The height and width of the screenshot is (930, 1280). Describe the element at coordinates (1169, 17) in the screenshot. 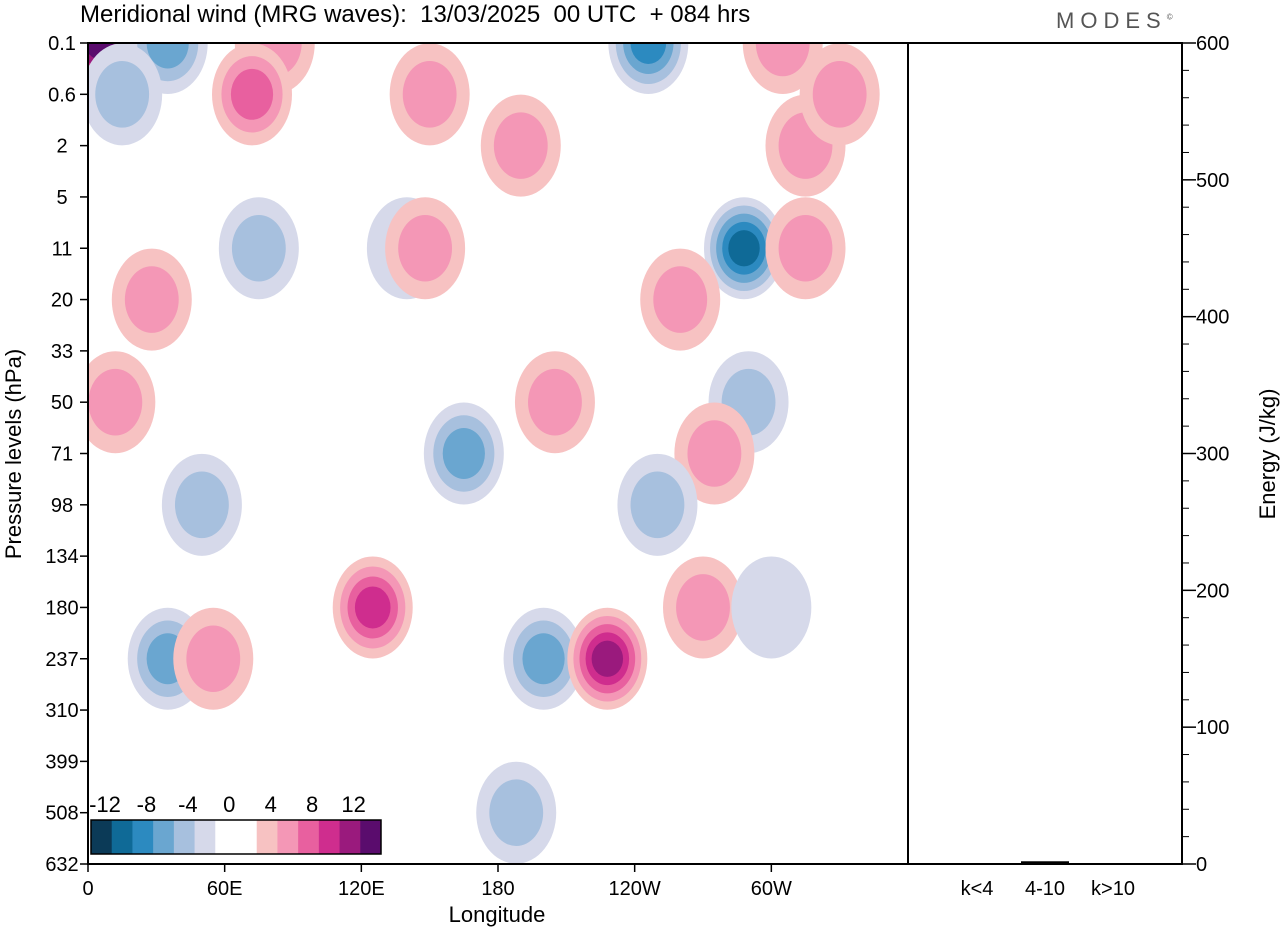

I see `logo-mark: ©` at that location.